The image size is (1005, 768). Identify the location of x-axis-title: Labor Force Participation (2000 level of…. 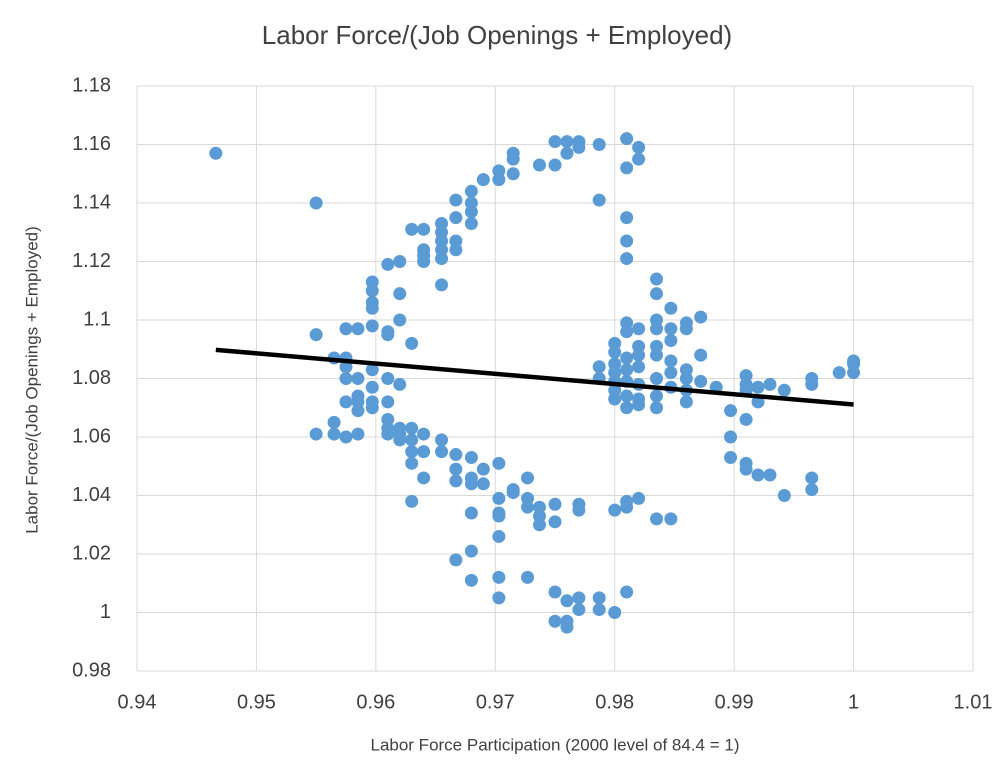
(554, 744).